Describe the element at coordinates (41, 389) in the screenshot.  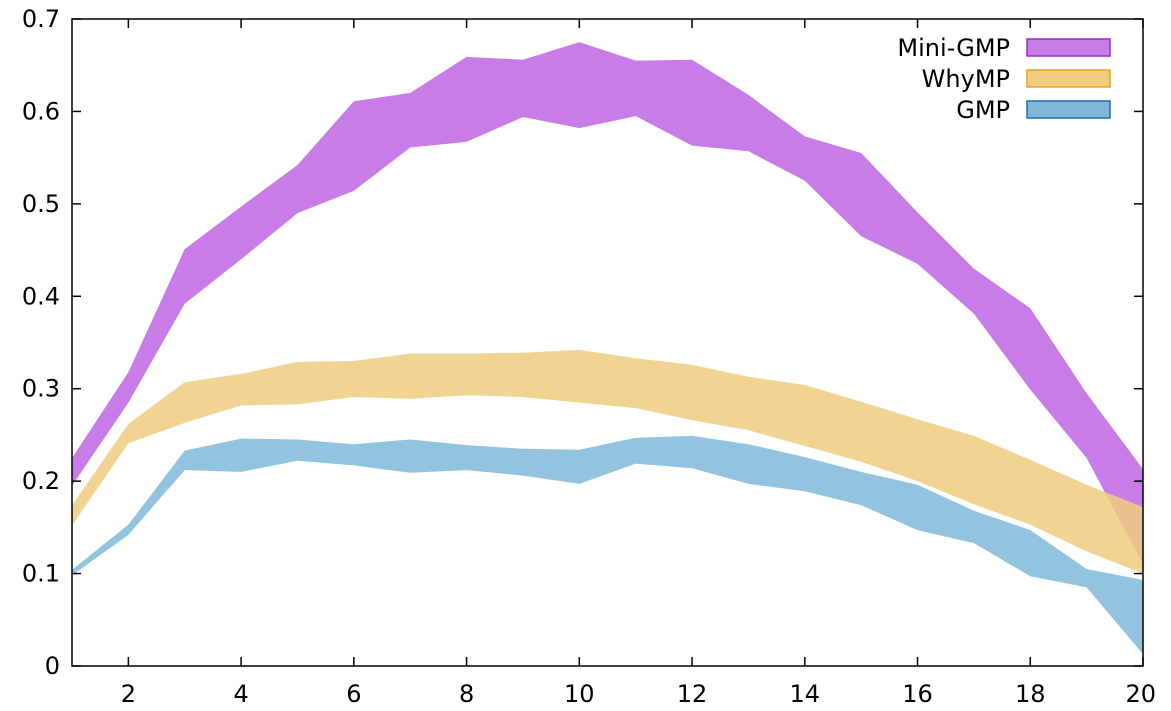
I see `y-tick-label: 0.3` at that location.